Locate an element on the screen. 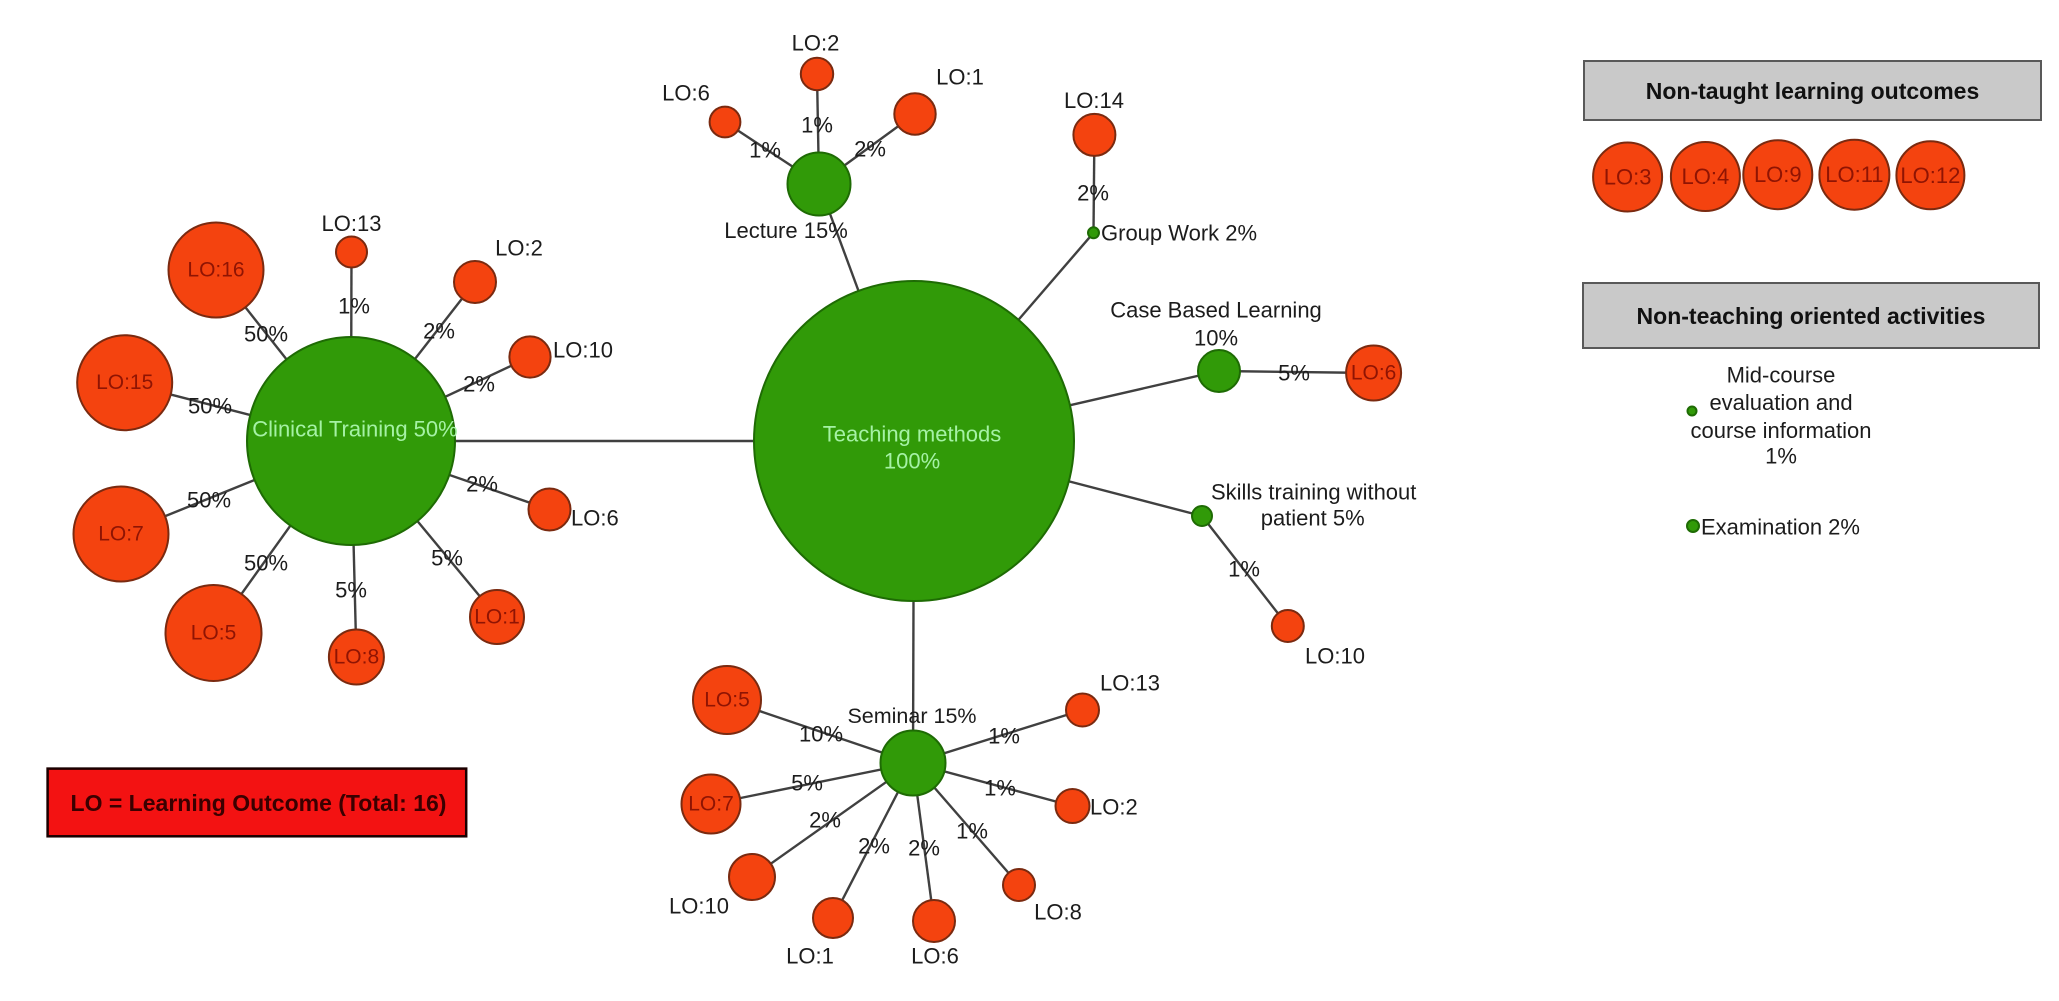 The image size is (2059, 1001). svg-text:Non-teaching oriented activiti: Non-teaching oriented activities is located at coordinates (1811, 316).